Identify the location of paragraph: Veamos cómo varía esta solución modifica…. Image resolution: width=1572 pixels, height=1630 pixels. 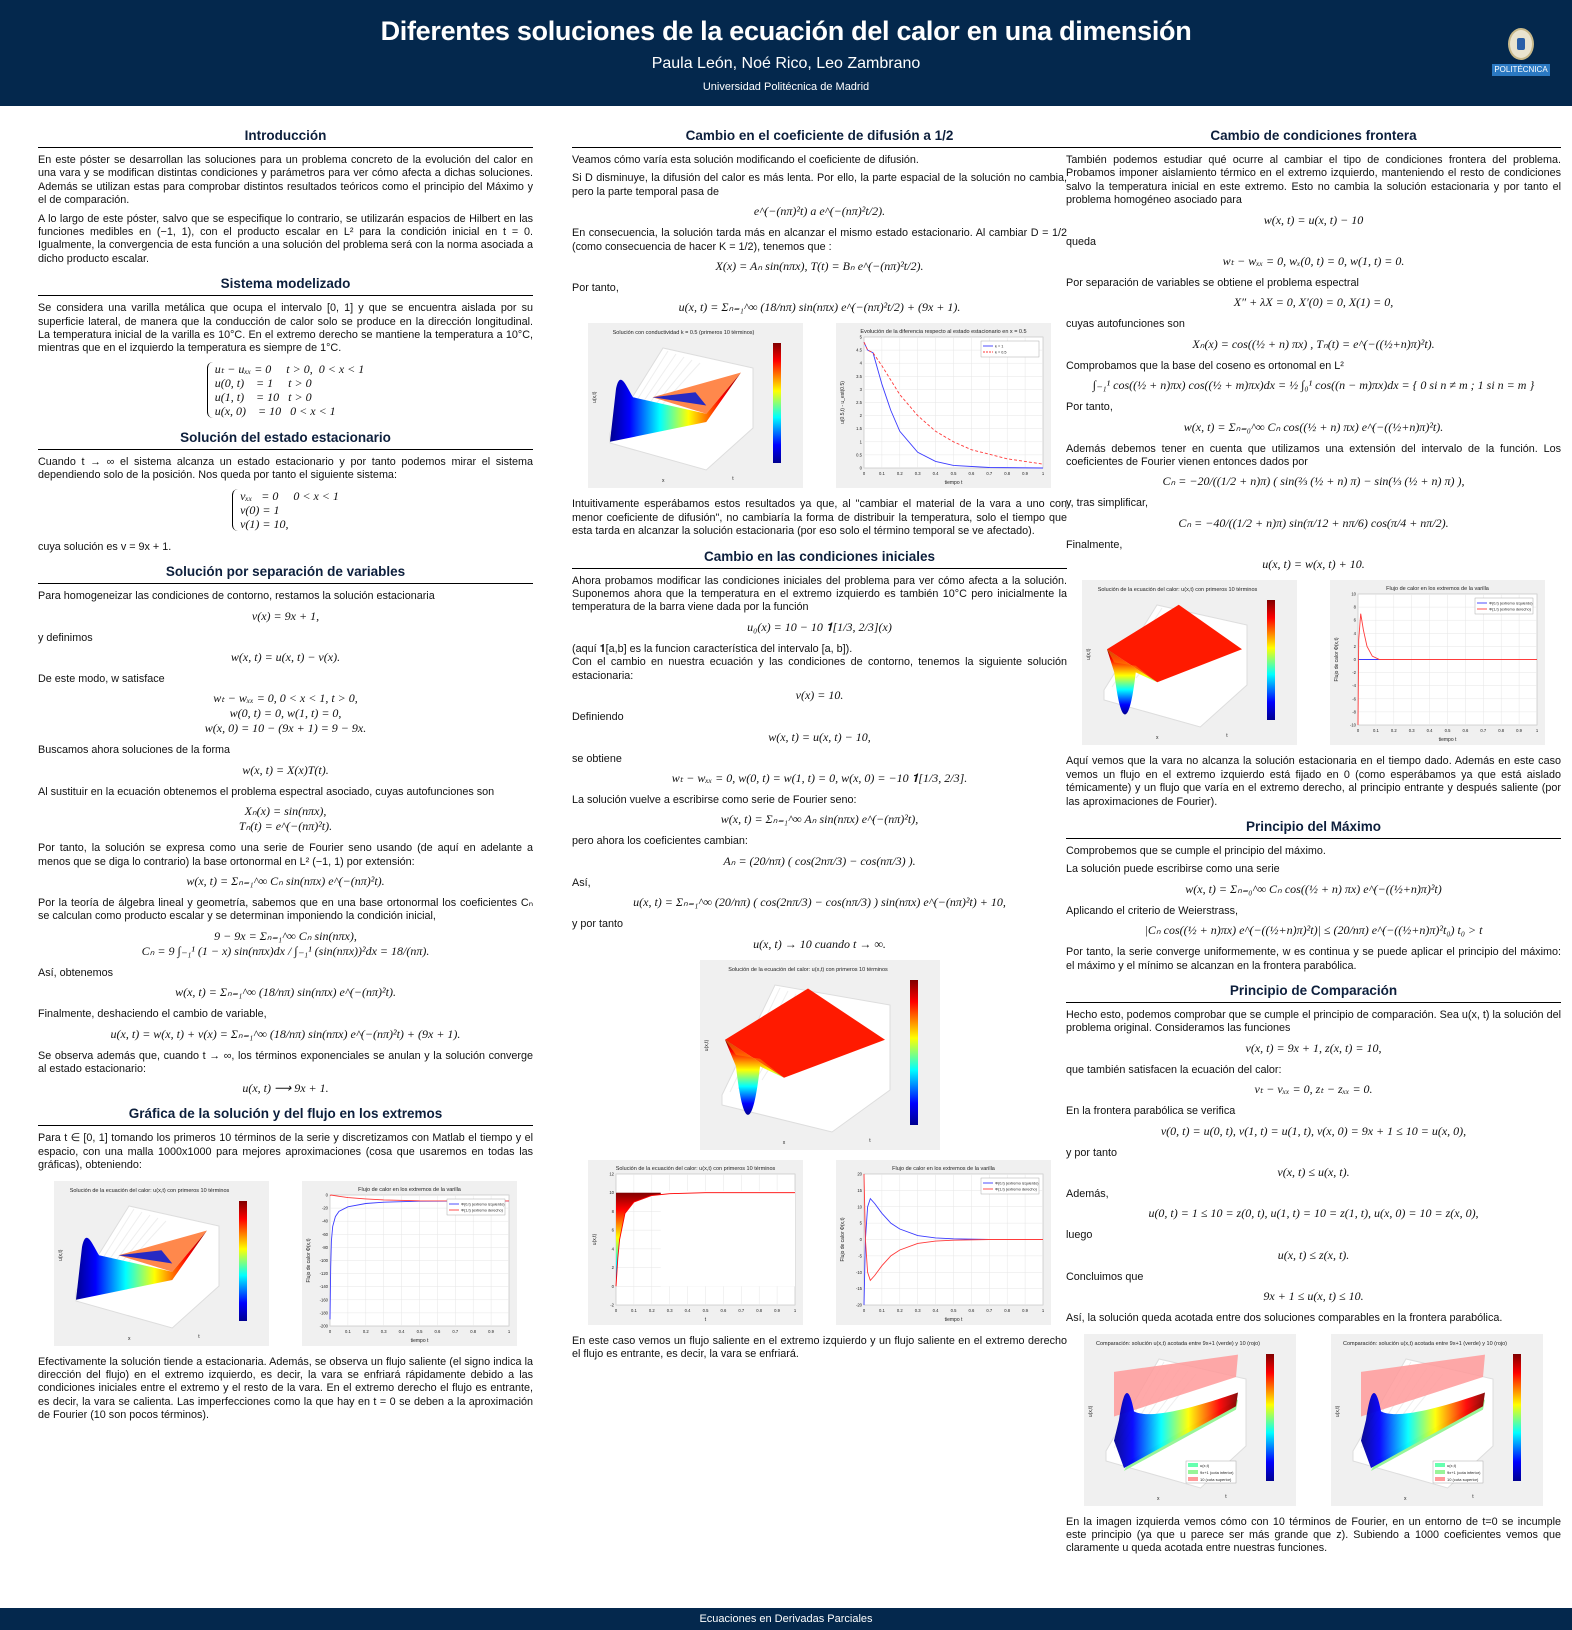
(745, 160).